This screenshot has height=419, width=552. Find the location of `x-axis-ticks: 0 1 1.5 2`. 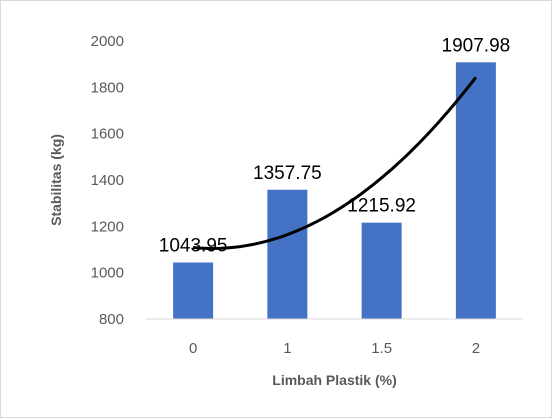

x-axis-ticks: 0 1 1.5 2 is located at coordinates (334, 348).